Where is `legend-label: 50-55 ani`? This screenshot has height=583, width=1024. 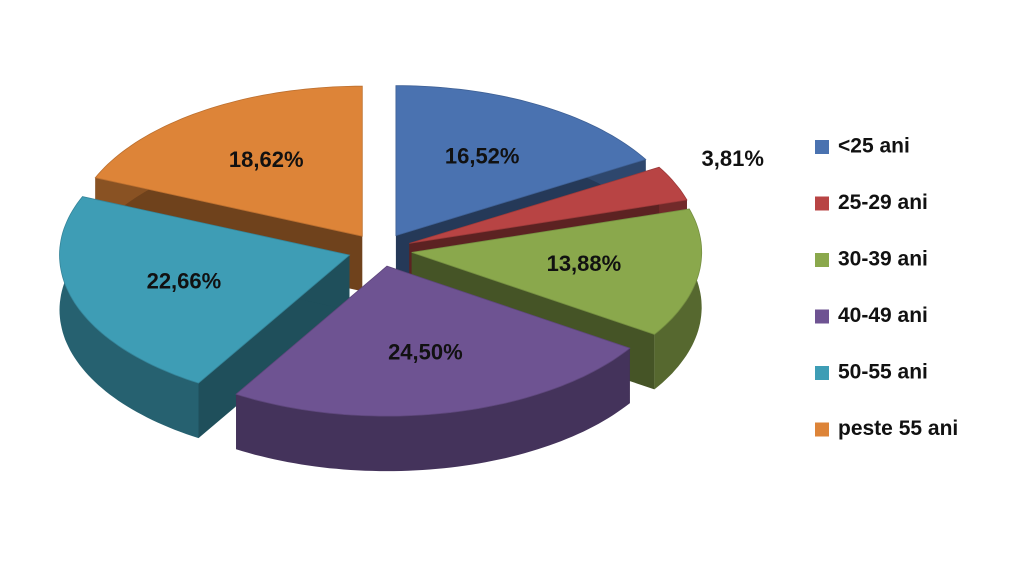 legend-label: 50-55 ani is located at coordinates (883, 372).